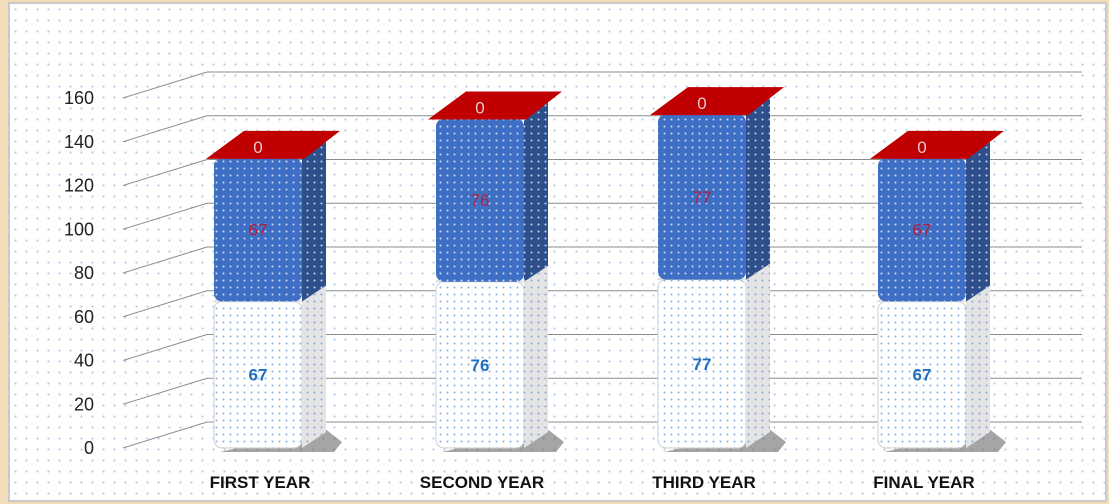 This screenshot has width=1109, height=504. I want to click on bar-group: 76 76 0, so click(496, 271).